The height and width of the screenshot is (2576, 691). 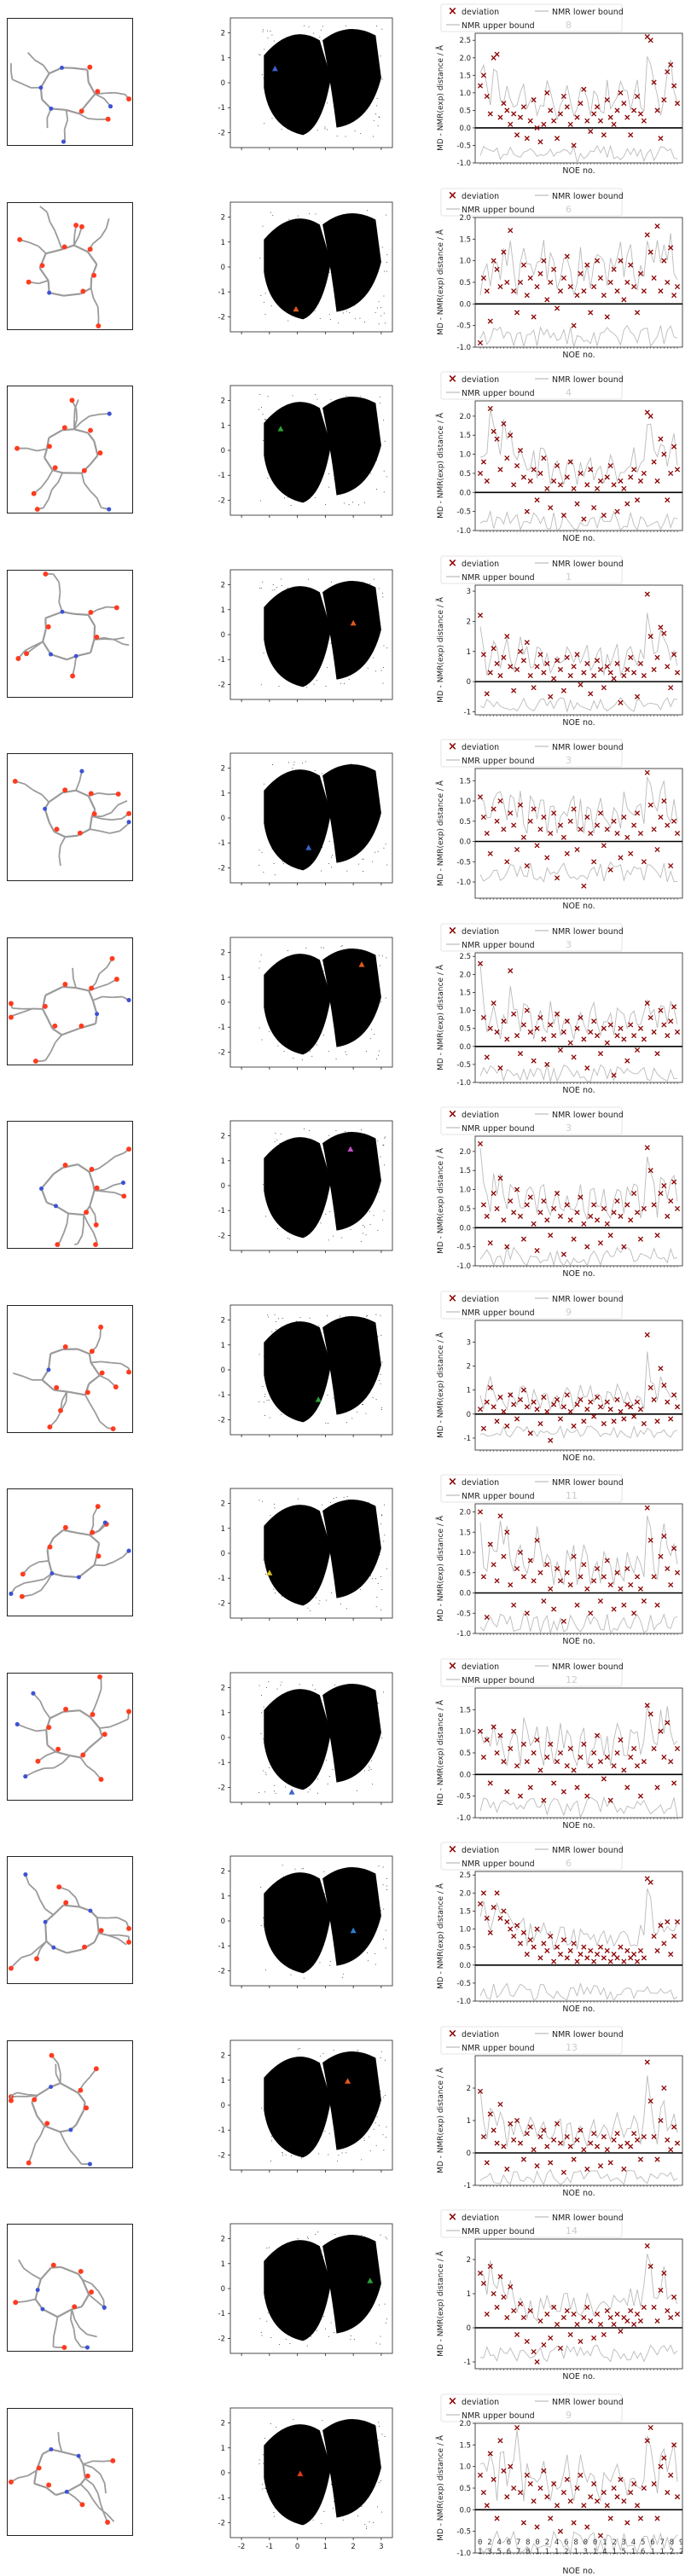 What do you see at coordinates (452, 11) in the screenshot?
I see `legend-marker-deviation: ×` at bounding box center [452, 11].